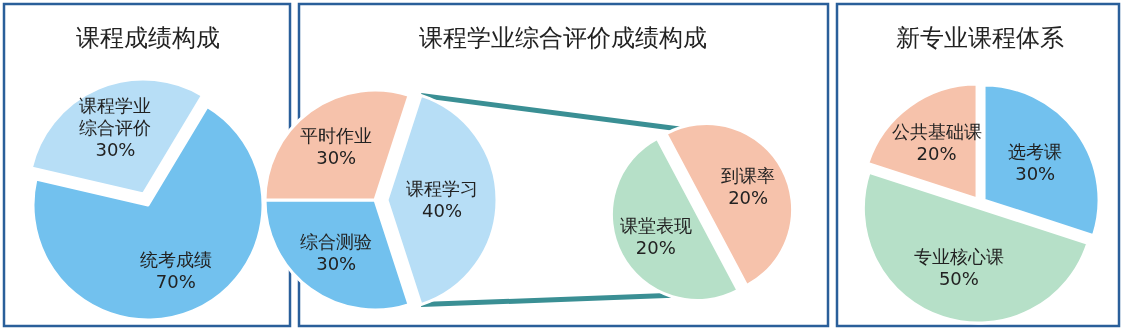 Image resolution: width=1123 pixels, height=330 pixels. I want to click on slice-label: 综合测验, so click(336, 242).